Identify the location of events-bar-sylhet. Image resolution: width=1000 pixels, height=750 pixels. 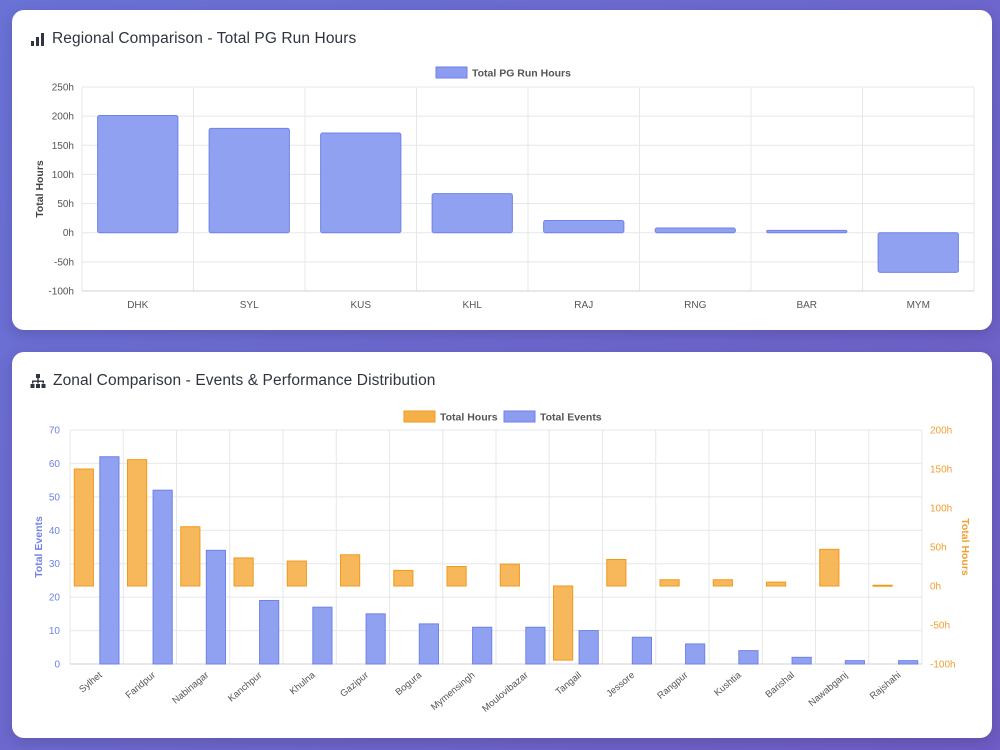
(109, 560).